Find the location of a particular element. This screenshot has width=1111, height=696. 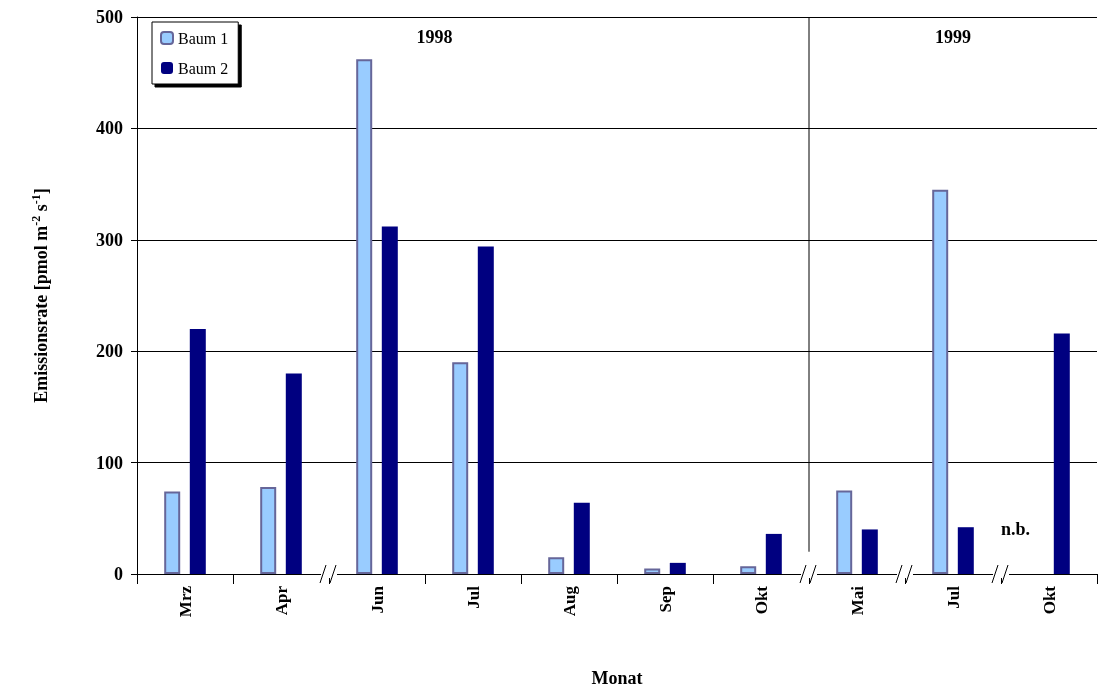

x-tick-label: Mrz is located at coordinates (185, 601).